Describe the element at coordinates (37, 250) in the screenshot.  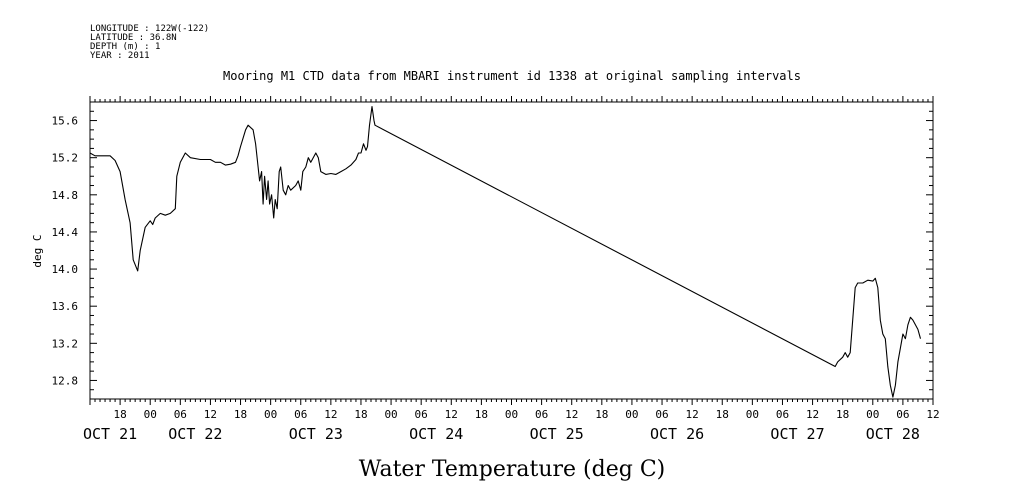
I see `y-axis-label: deg C` at that location.